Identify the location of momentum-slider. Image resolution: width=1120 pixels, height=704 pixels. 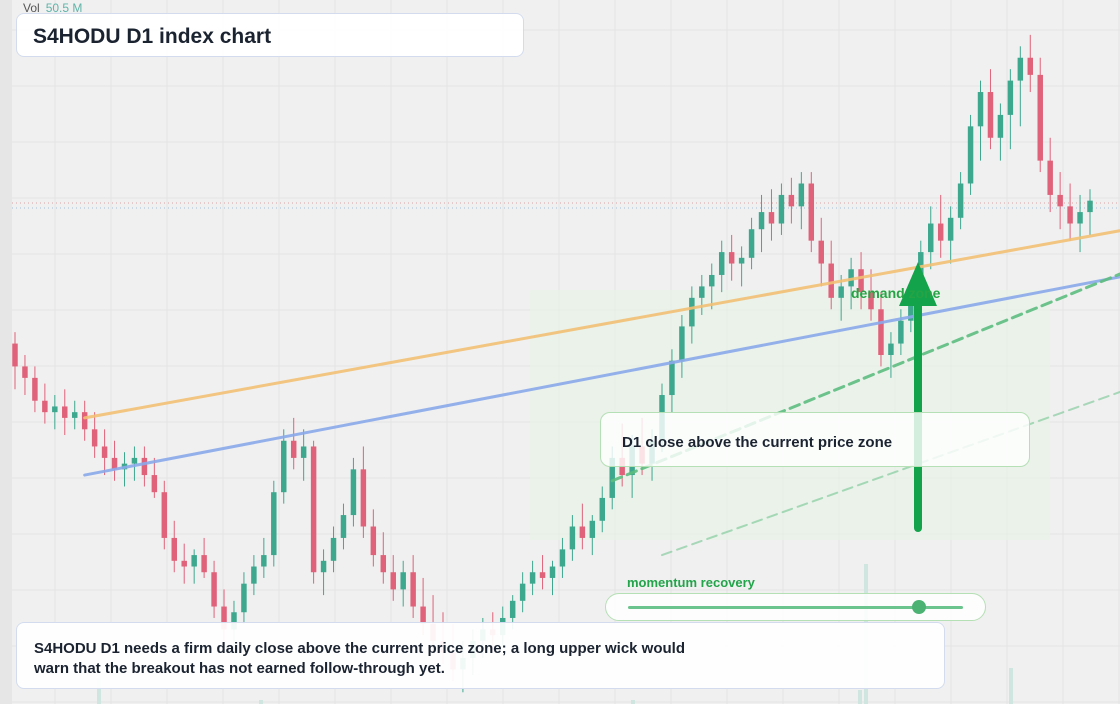
(795, 607).